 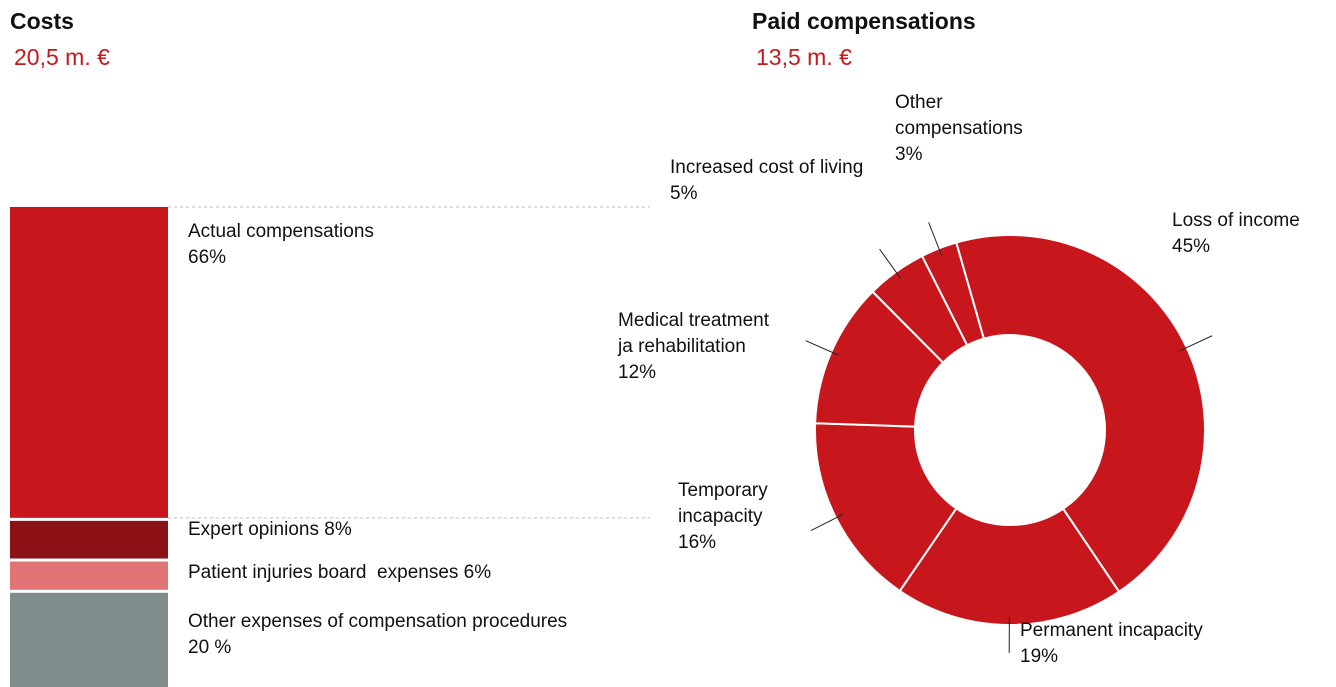 I want to click on label-value: 5%, so click(x=684, y=193).